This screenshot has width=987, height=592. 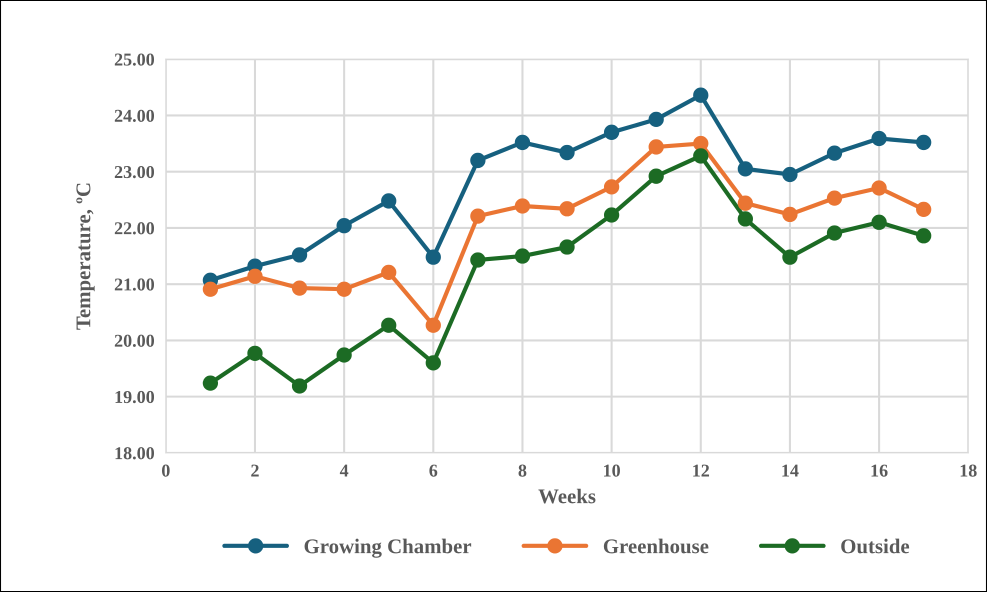 I want to click on x-tick-label: 0, so click(x=166, y=470).